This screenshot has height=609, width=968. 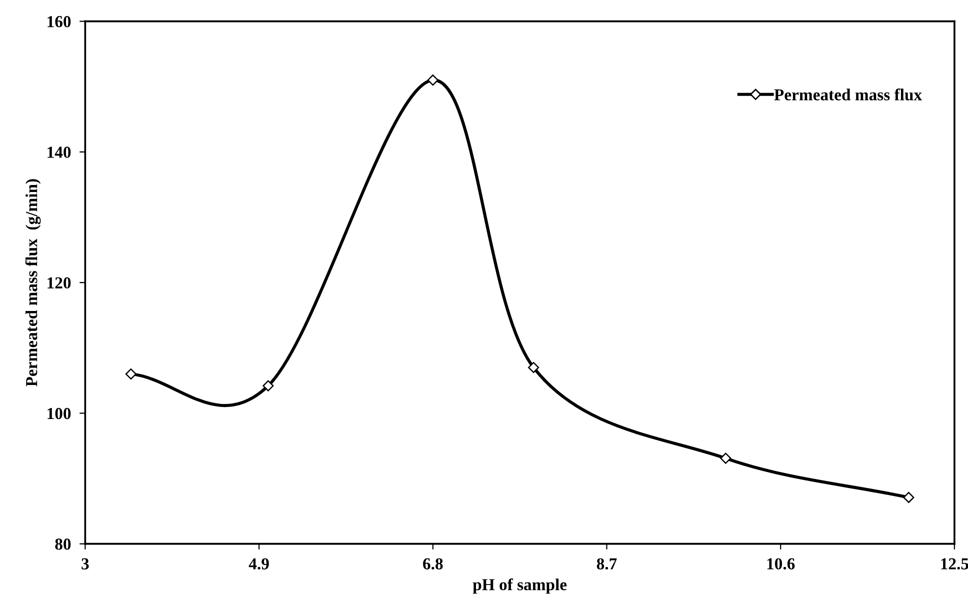 I want to click on legend-label: Permeated mass flux, so click(x=848, y=94).